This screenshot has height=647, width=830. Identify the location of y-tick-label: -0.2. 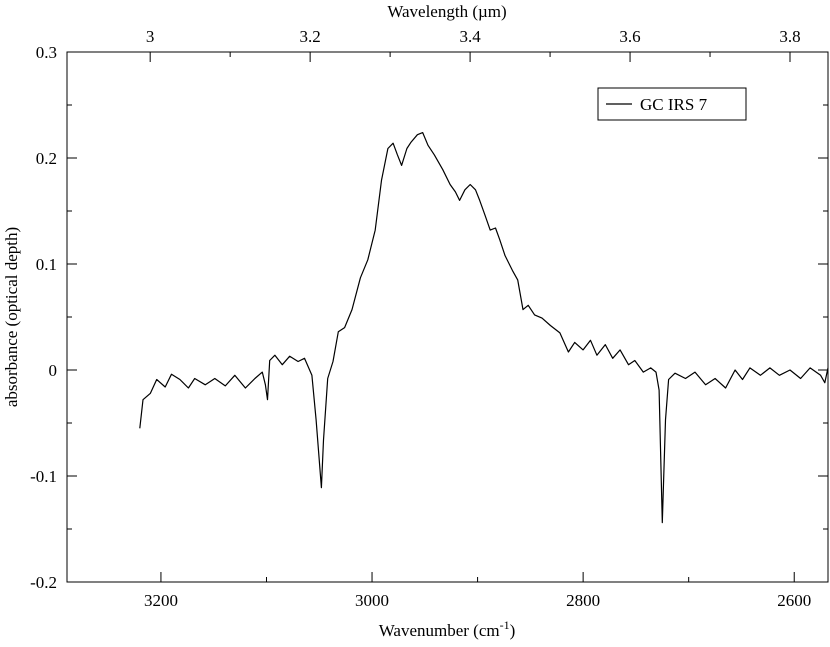
(43, 582).